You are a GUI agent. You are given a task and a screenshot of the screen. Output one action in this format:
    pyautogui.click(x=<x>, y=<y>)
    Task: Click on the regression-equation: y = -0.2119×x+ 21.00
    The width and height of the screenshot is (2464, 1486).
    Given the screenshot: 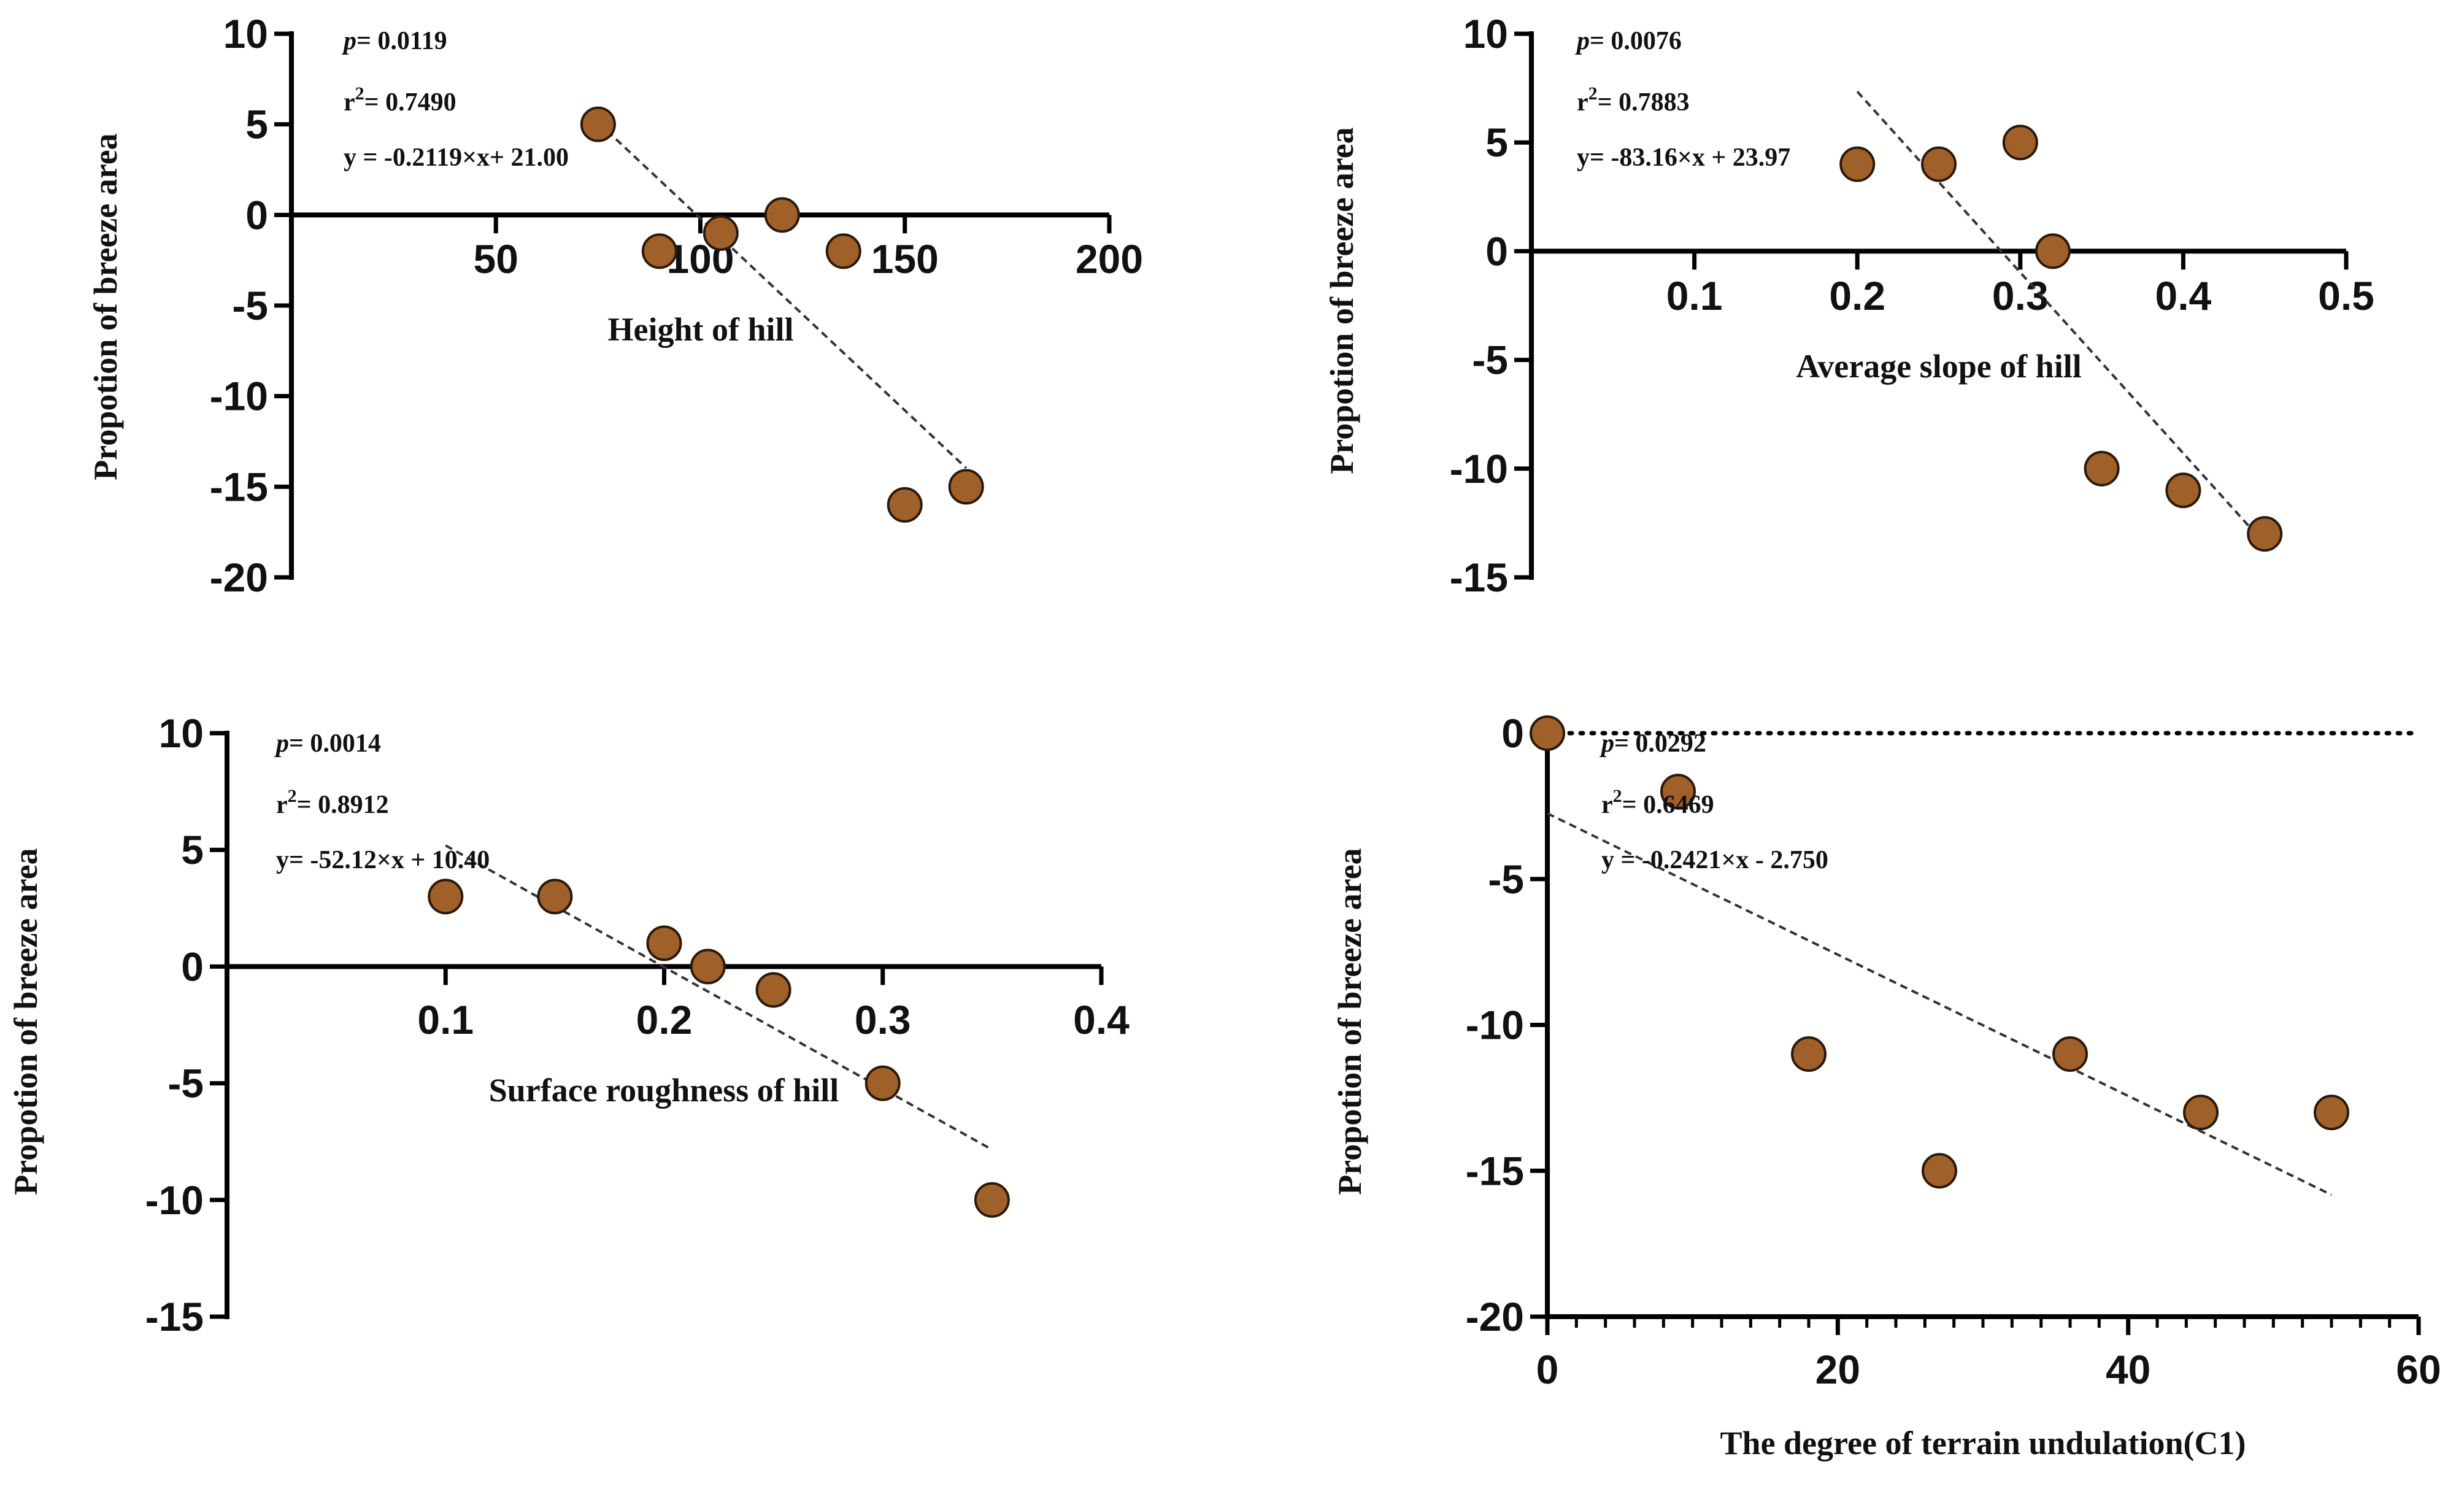 What is the action you would take?
    pyautogui.click(x=457, y=158)
    